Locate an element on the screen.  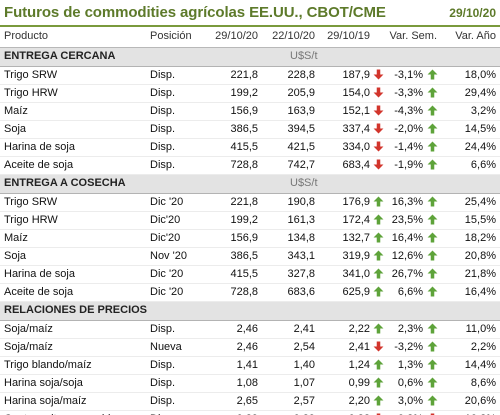
var-week: 26,7% is located at coordinates (404, 274).